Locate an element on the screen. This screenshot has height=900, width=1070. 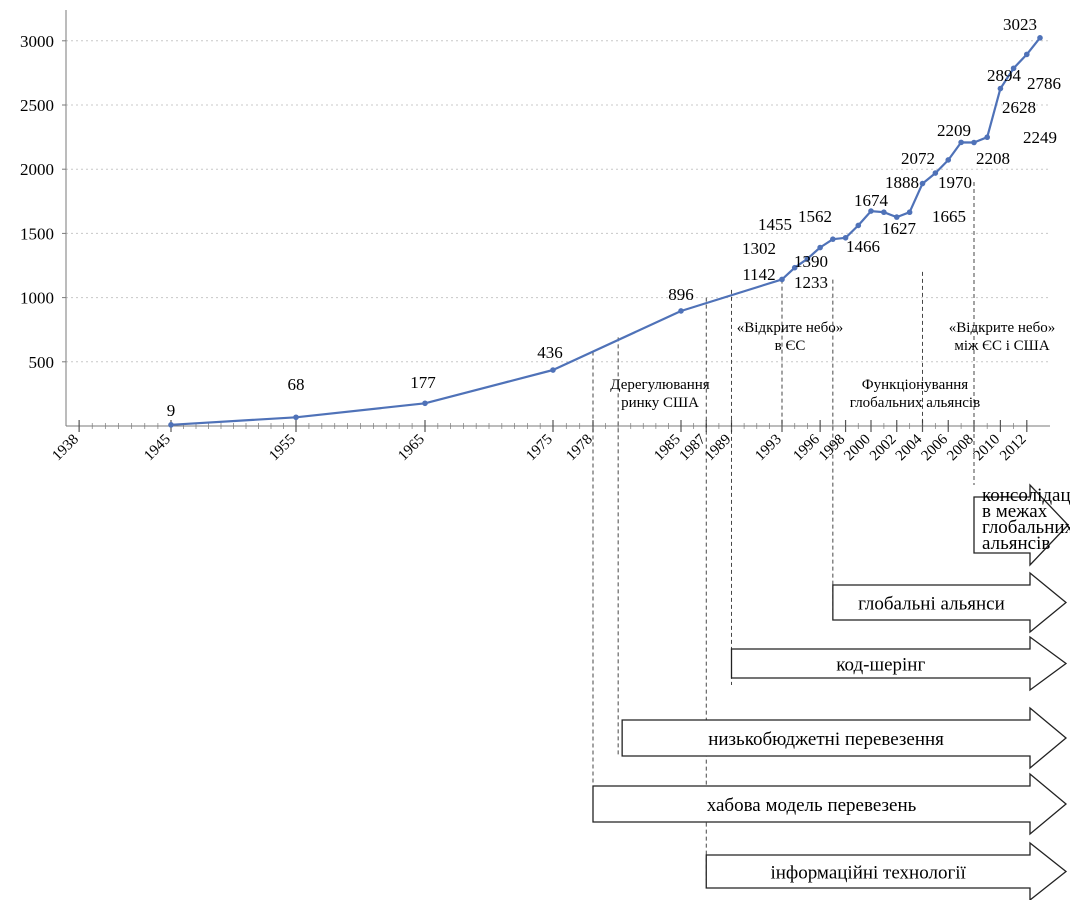
era-arrow-label: консолідація is located at coordinates (1026, 495).